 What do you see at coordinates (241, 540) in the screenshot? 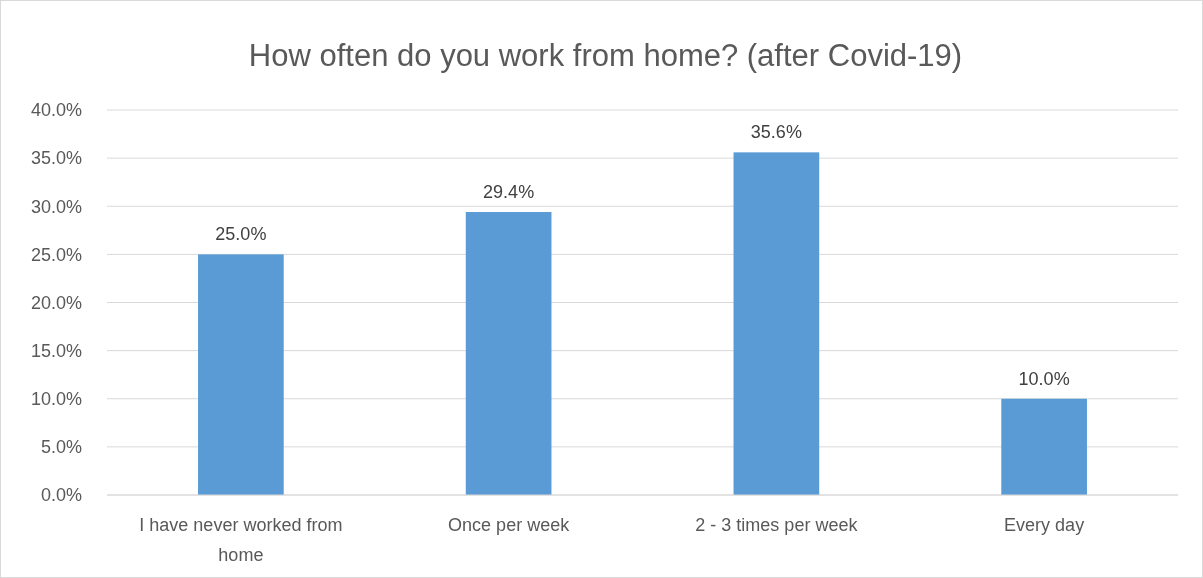
I see `x-tick-label: I have never worked from home` at bounding box center [241, 540].